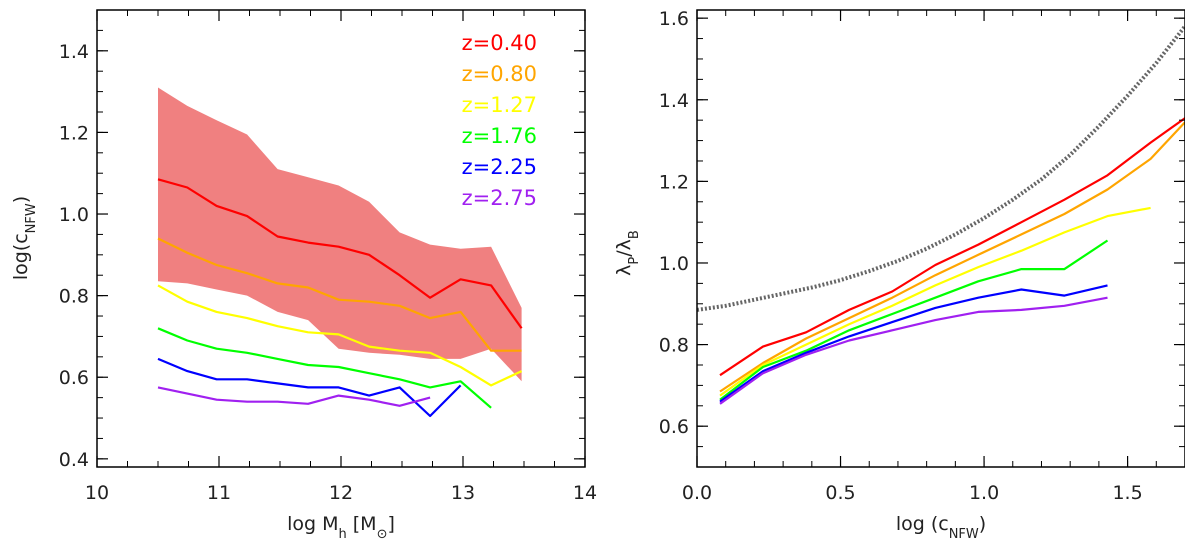 Image resolution: width=1185 pixels, height=543 pixels. I want to click on legend-entry-1: z=0.40, so click(499, 43).